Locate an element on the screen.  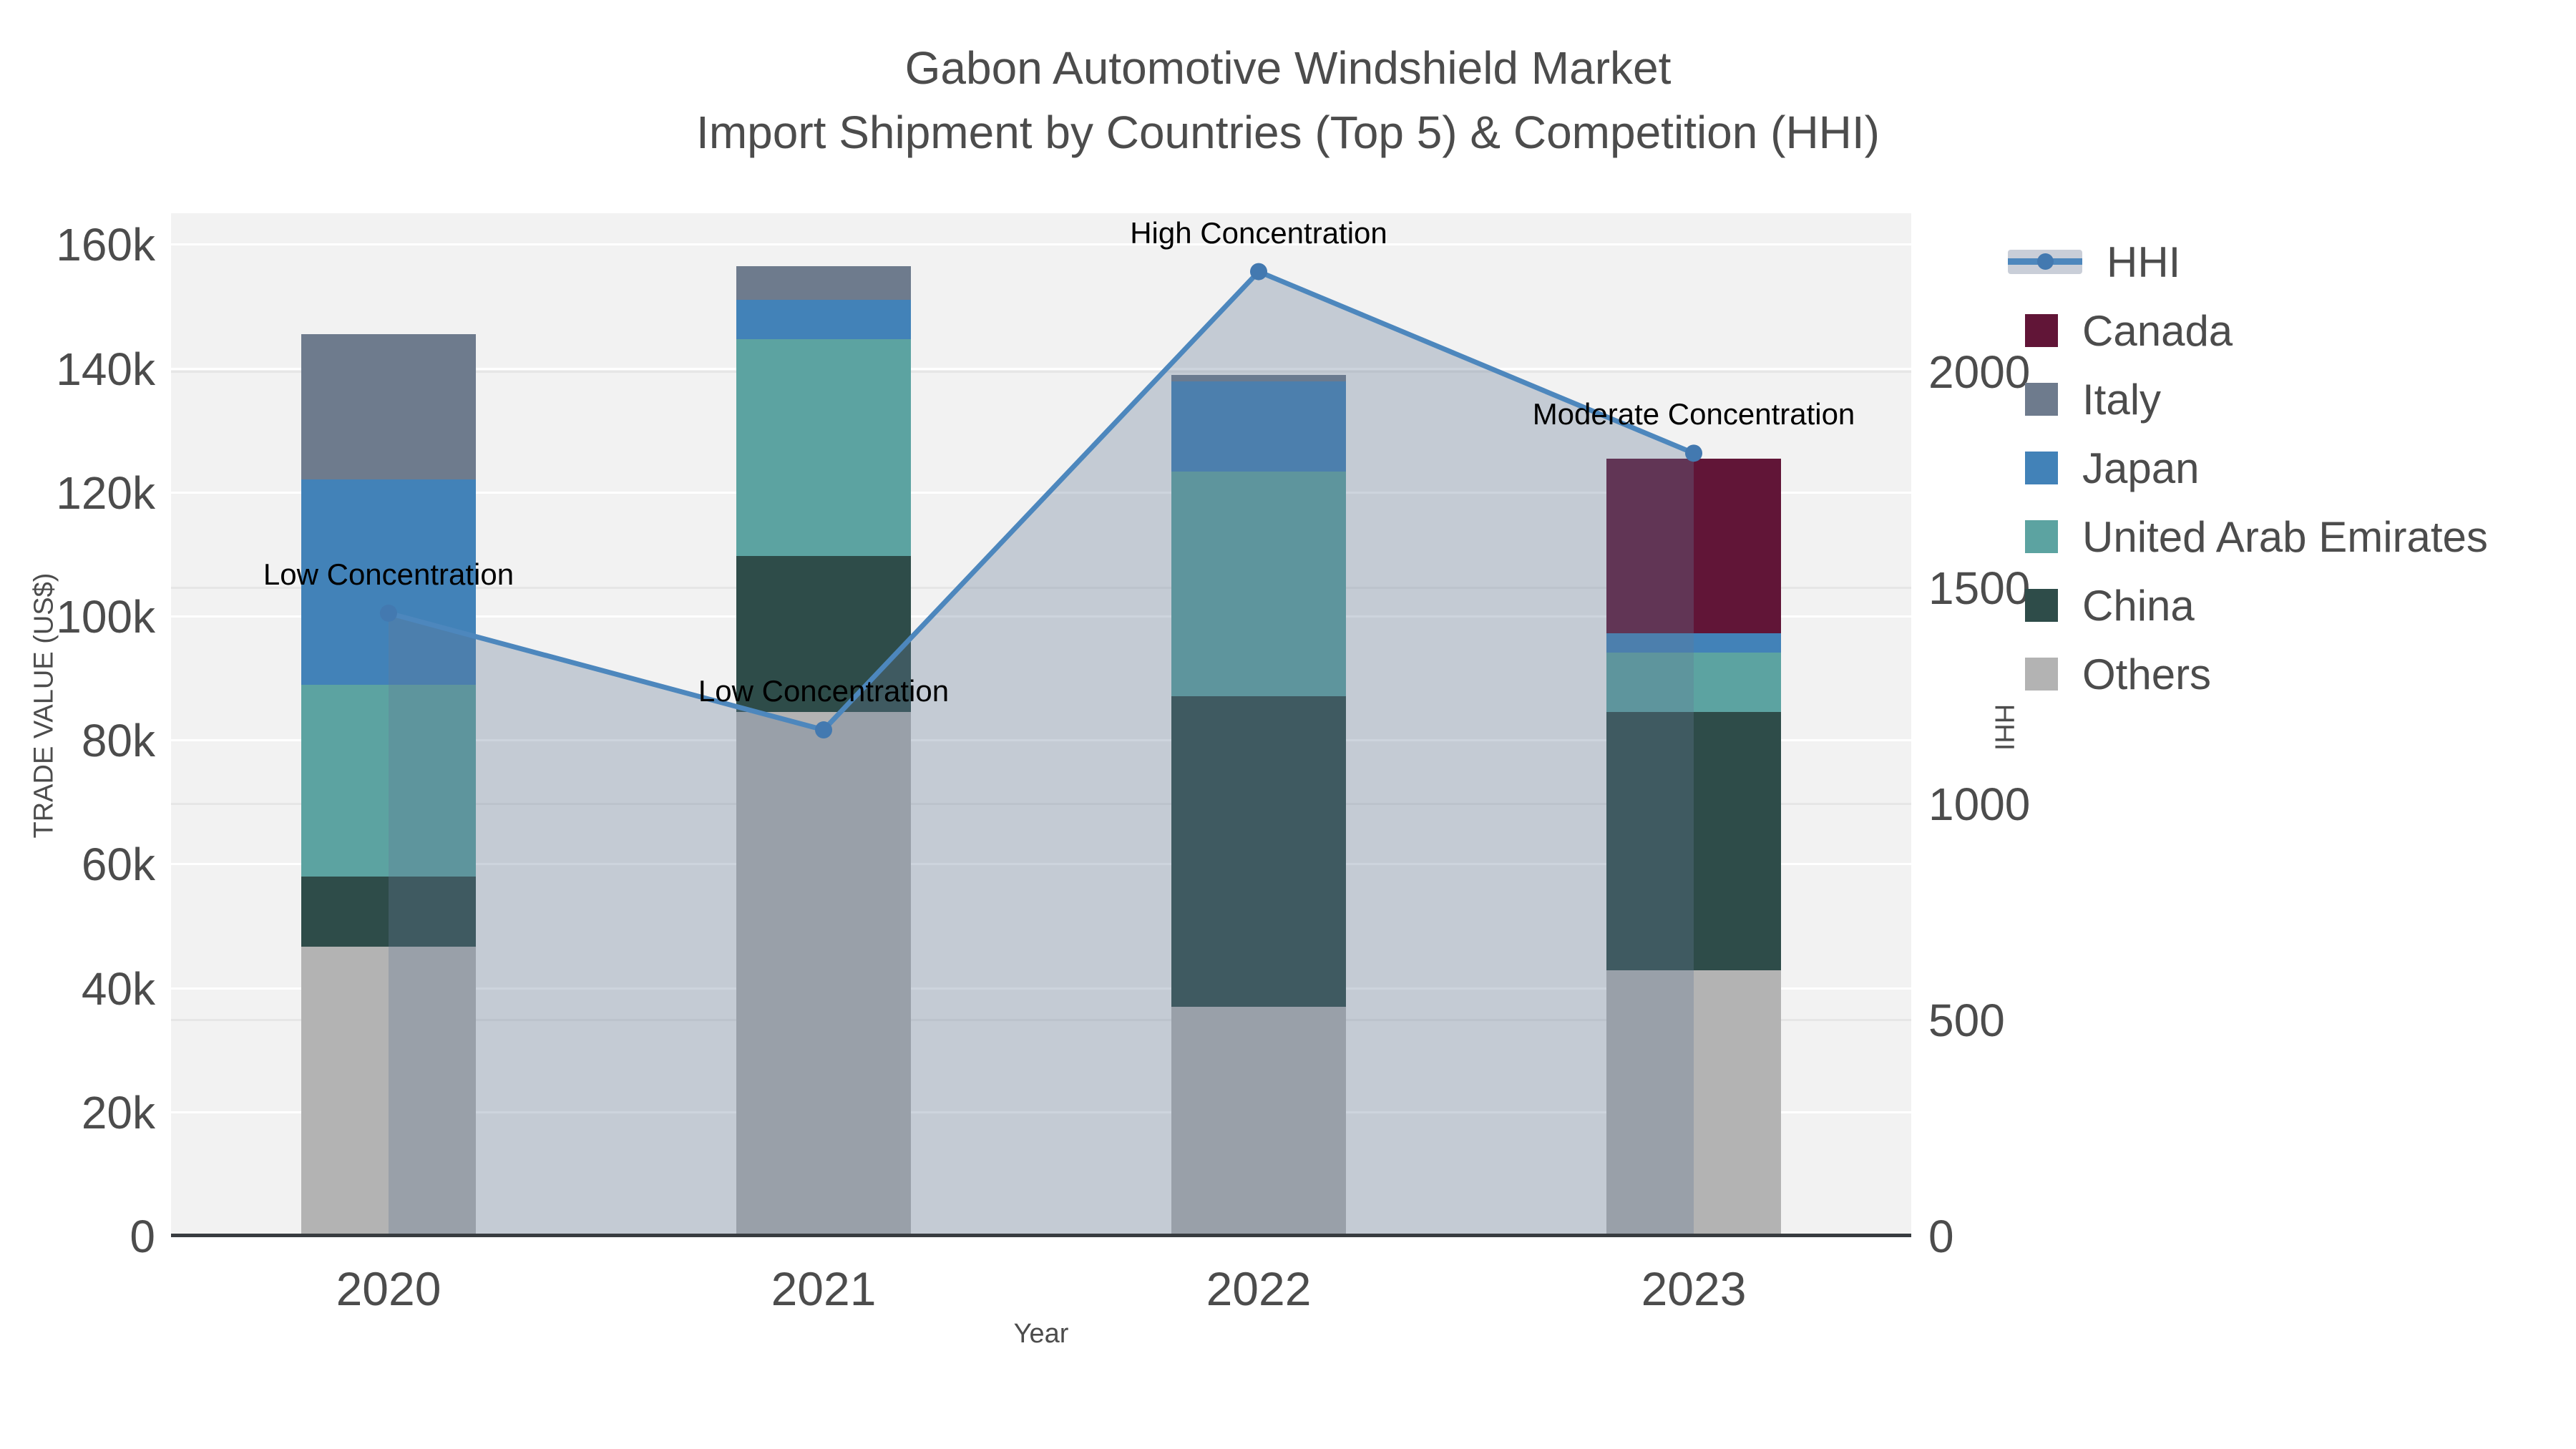
hhi-marker-2023 is located at coordinates (1693, 453).